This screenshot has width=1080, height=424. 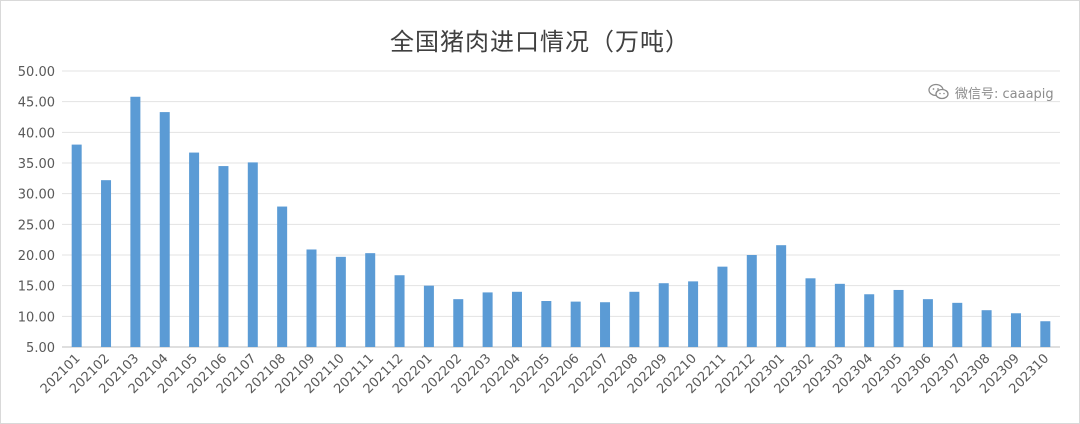 I want to click on y-tick-label: 40.00, so click(x=36, y=133).